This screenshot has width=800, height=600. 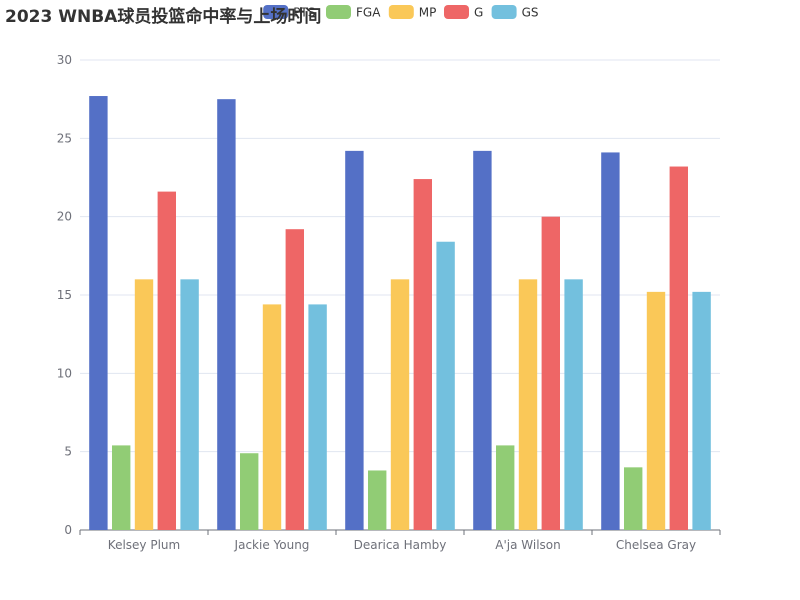 I want to click on bar-pts-1: Jackie Young PTS: 27.5, so click(x=226, y=315).